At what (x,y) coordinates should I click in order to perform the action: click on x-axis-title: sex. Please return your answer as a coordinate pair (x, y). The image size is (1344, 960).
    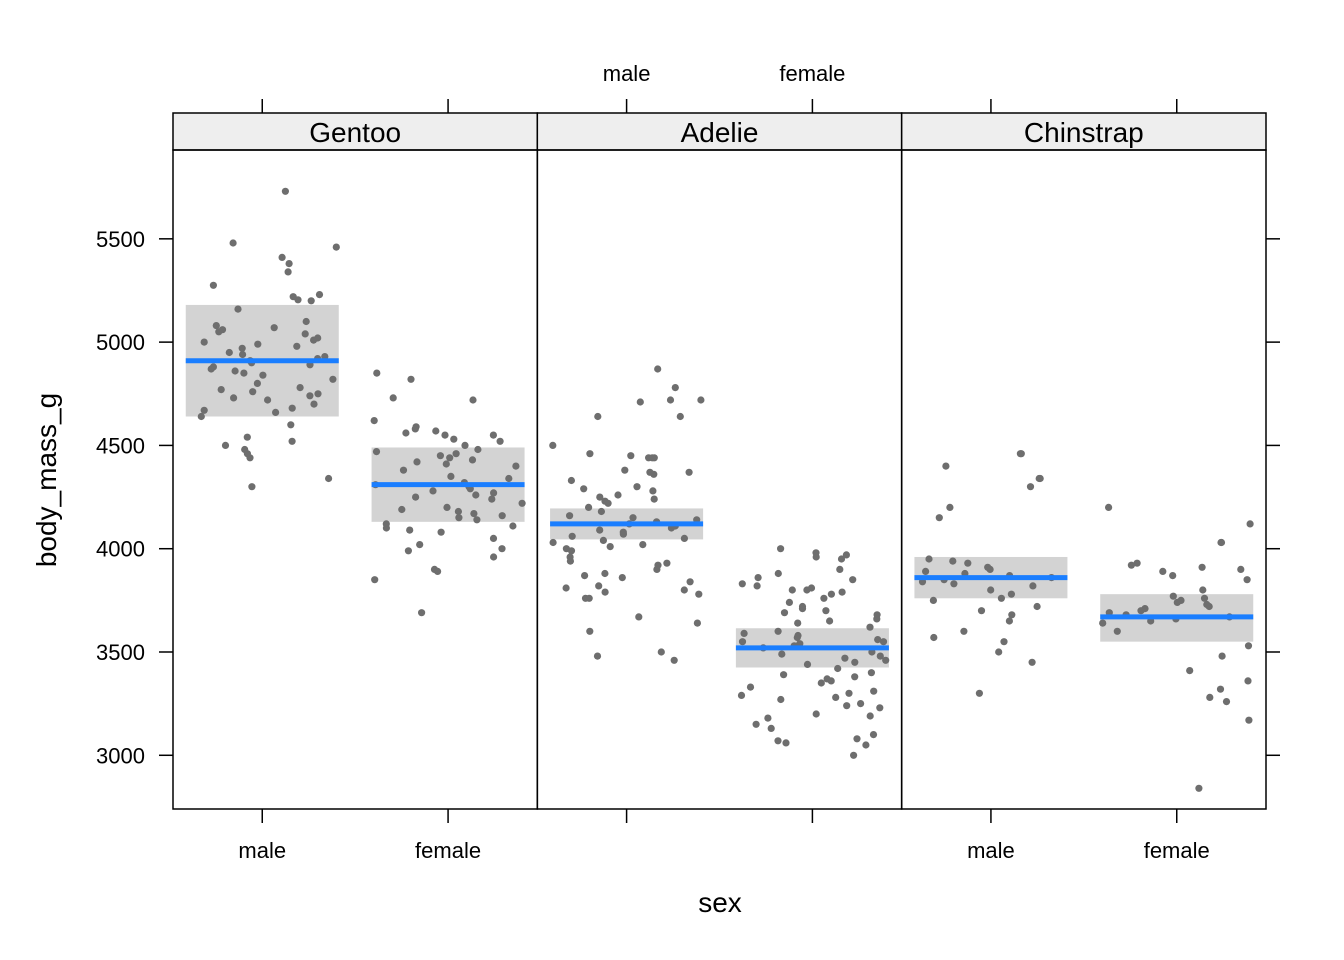
    Looking at the image, I should click on (720, 902).